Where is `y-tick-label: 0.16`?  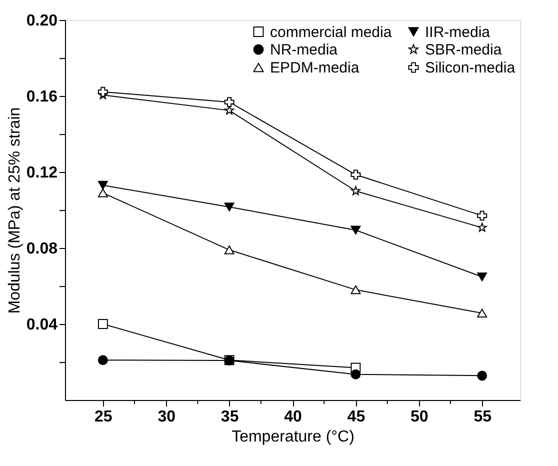 y-tick-label: 0.16 is located at coordinates (42, 97).